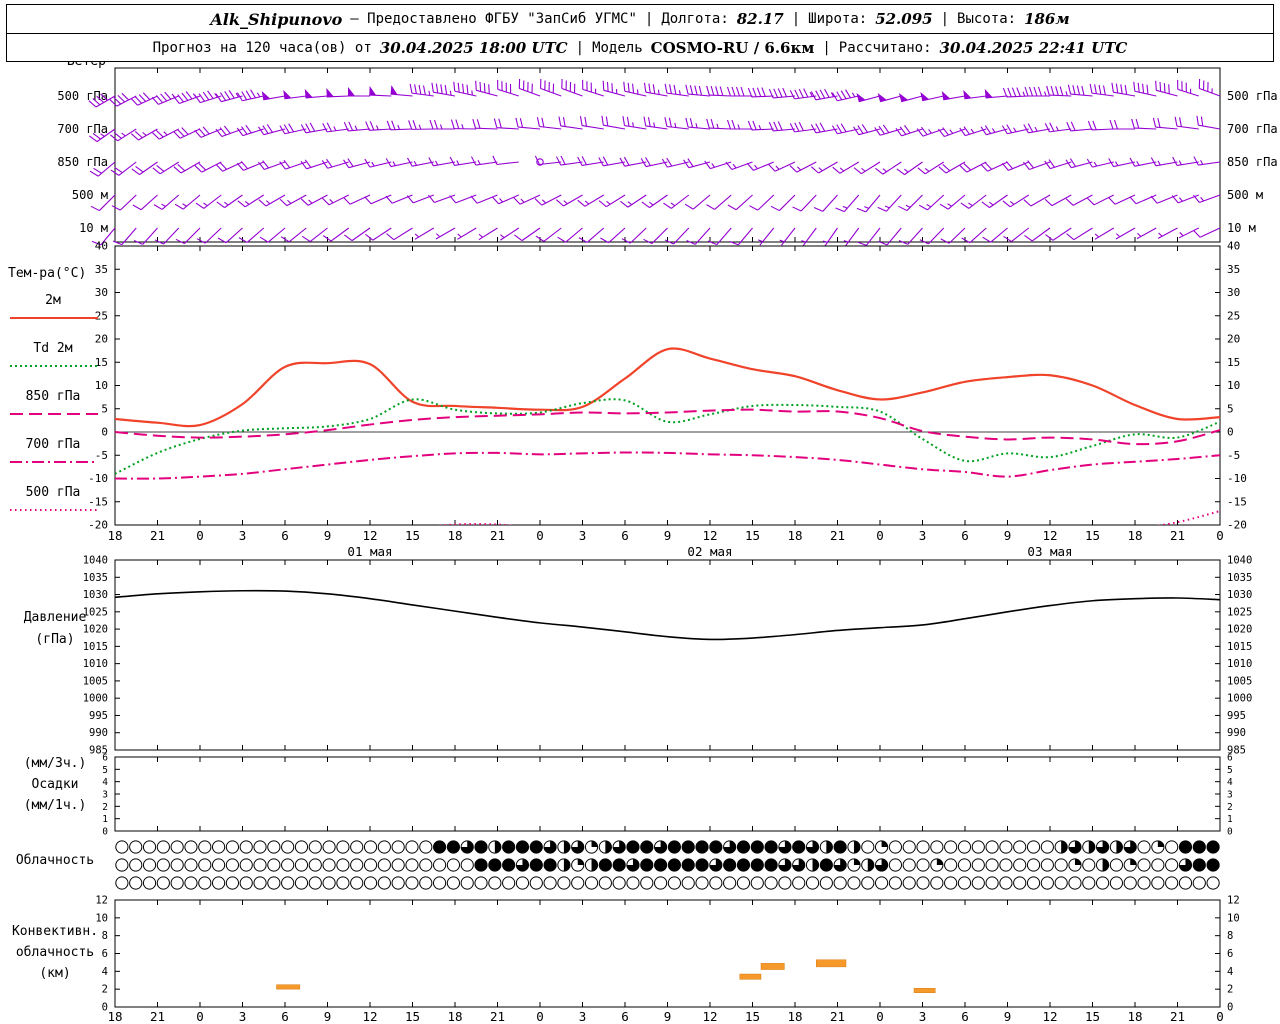 The height and width of the screenshot is (1024, 1280). I want to click on svg-text: 990, so click(1236, 733).